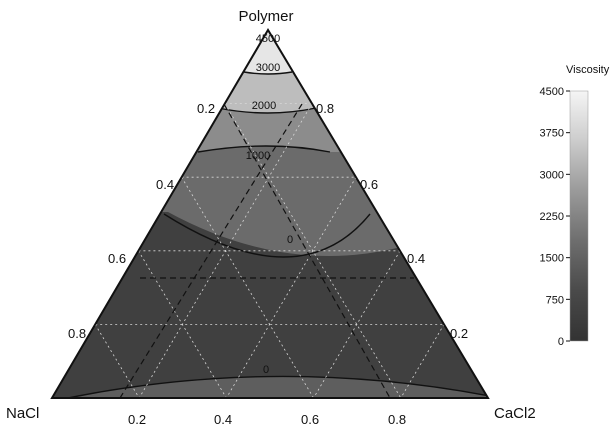 The image size is (614, 430). I want to click on colorbar: Viscosity 4500 3750 3000 2250 1500 750 0, so click(575, 206).